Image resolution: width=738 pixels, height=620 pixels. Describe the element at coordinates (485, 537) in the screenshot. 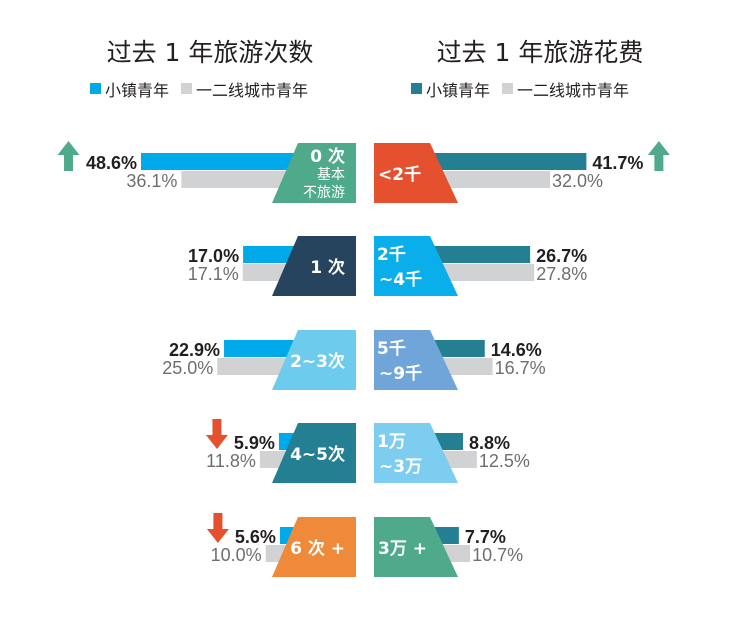

I see `value-small-town: 7.7%` at that location.